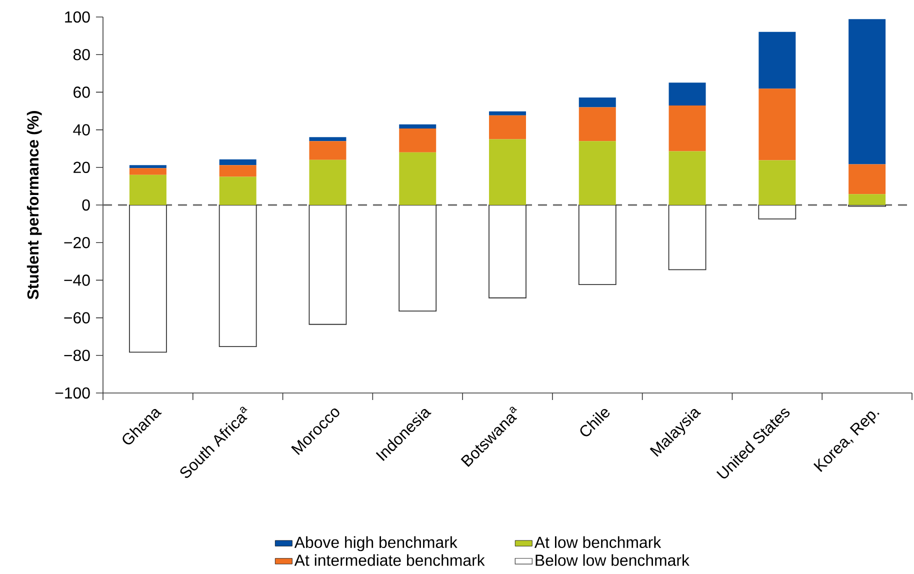 This screenshot has width=914, height=574. What do you see at coordinates (77, 242) in the screenshot?
I see `y-tick-label: −20` at bounding box center [77, 242].